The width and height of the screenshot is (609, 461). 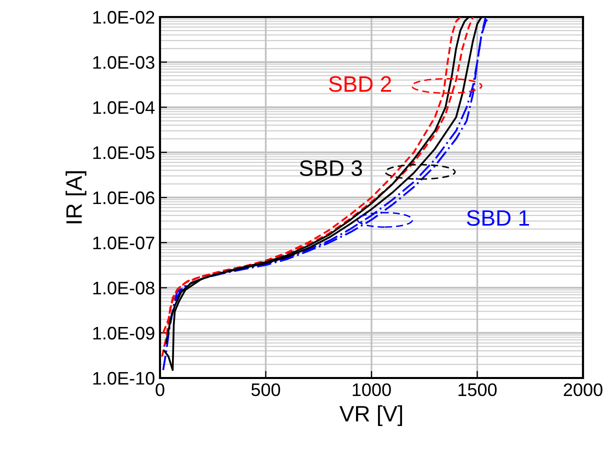 I want to click on x-tick-label: 1500, so click(x=477, y=389).